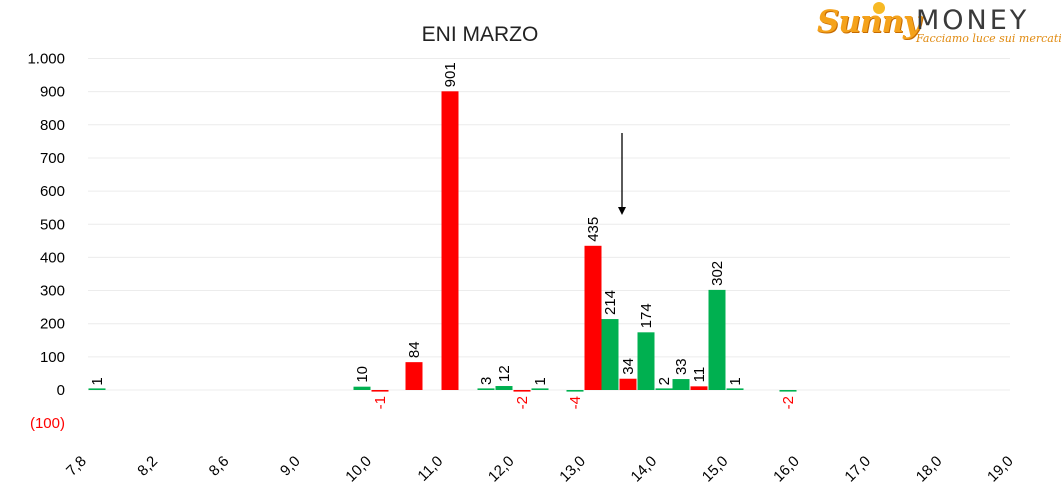 Image resolution: width=1061 pixels, height=503 pixels. Describe the element at coordinates (681, 366) in the screenshot. I see `data-label: 33` at that location.